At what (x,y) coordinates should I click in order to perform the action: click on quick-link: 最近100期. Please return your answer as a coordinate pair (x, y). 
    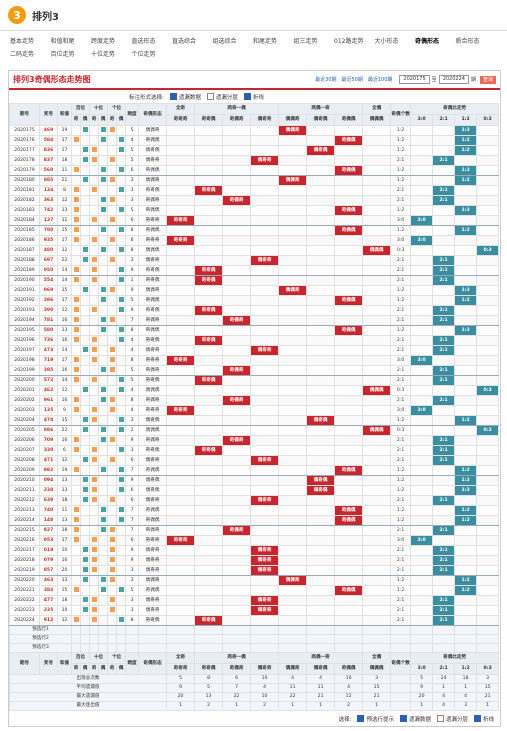
    Looking at the image, I should click on (380, 80).